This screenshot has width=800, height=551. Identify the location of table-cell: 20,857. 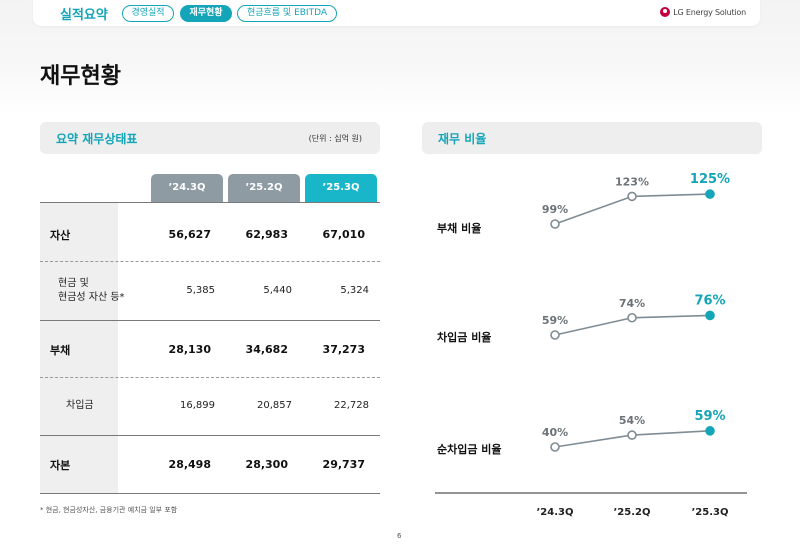
(274, 405).